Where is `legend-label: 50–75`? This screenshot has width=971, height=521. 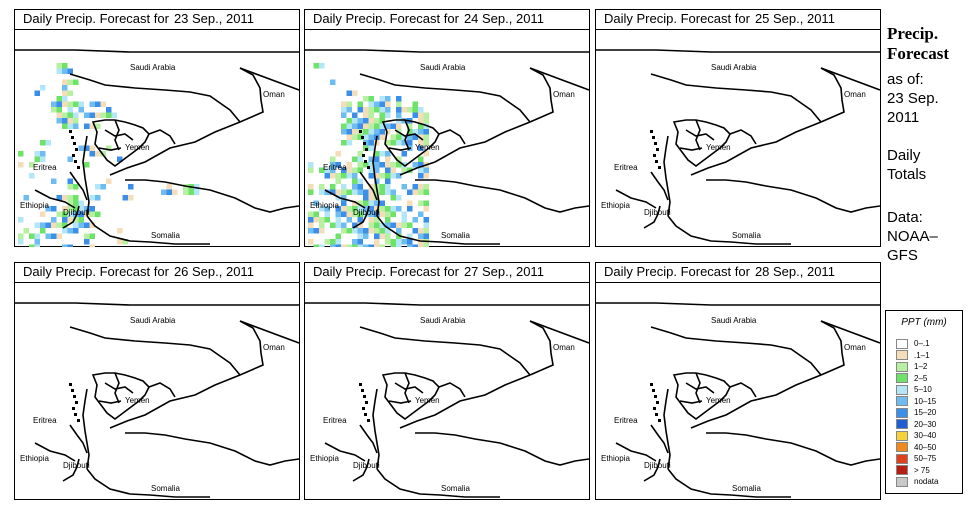 legend-label: 50–75 is located at coordinates (925, 459).